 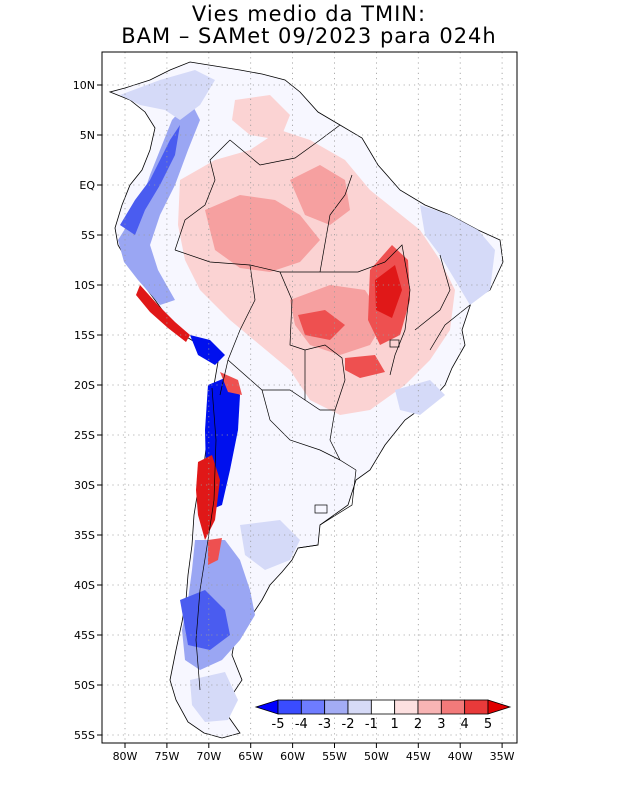 What do you see at coordinates (334, 756) in the screenshot?
I see `longitude-label: 55W` at bounding box center [334, 756].